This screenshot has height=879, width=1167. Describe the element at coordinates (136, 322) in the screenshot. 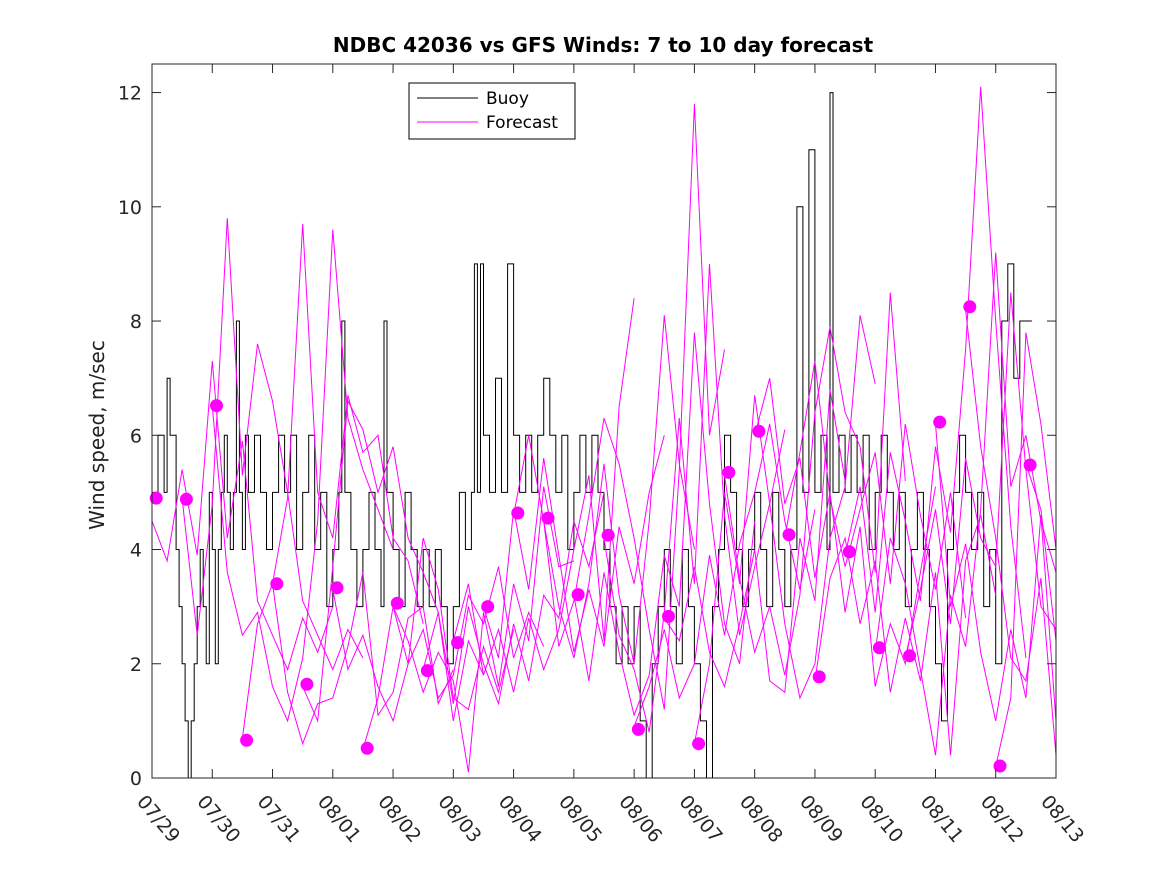

I see `y-tick-label-8: 8` at that location.